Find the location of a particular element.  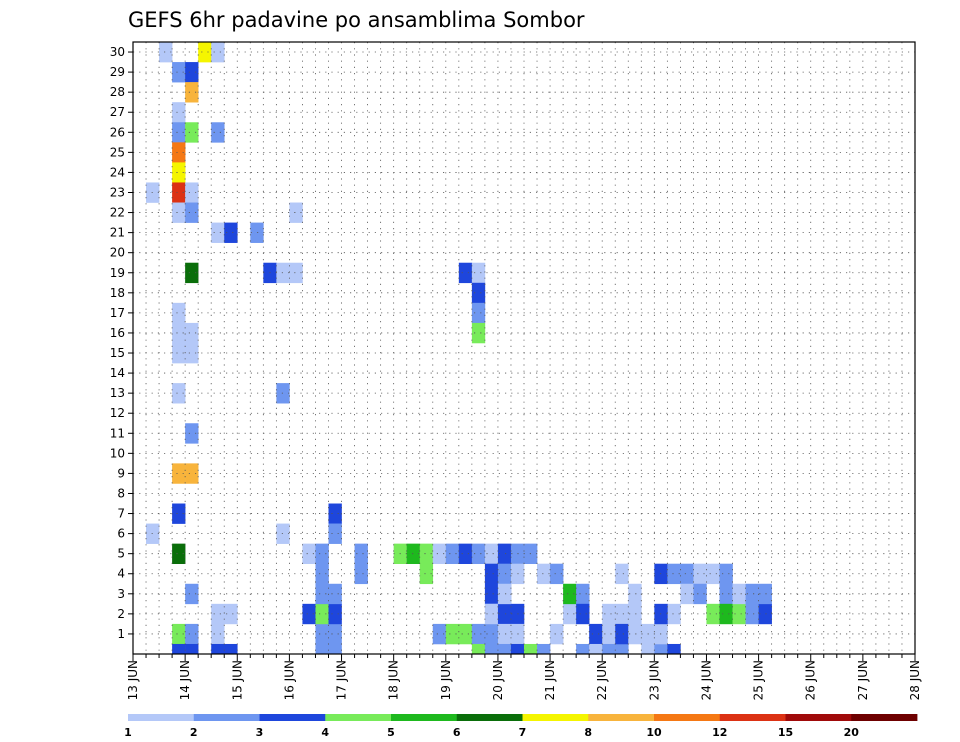

colorbar-swatch is located at coordinates (687, 717).